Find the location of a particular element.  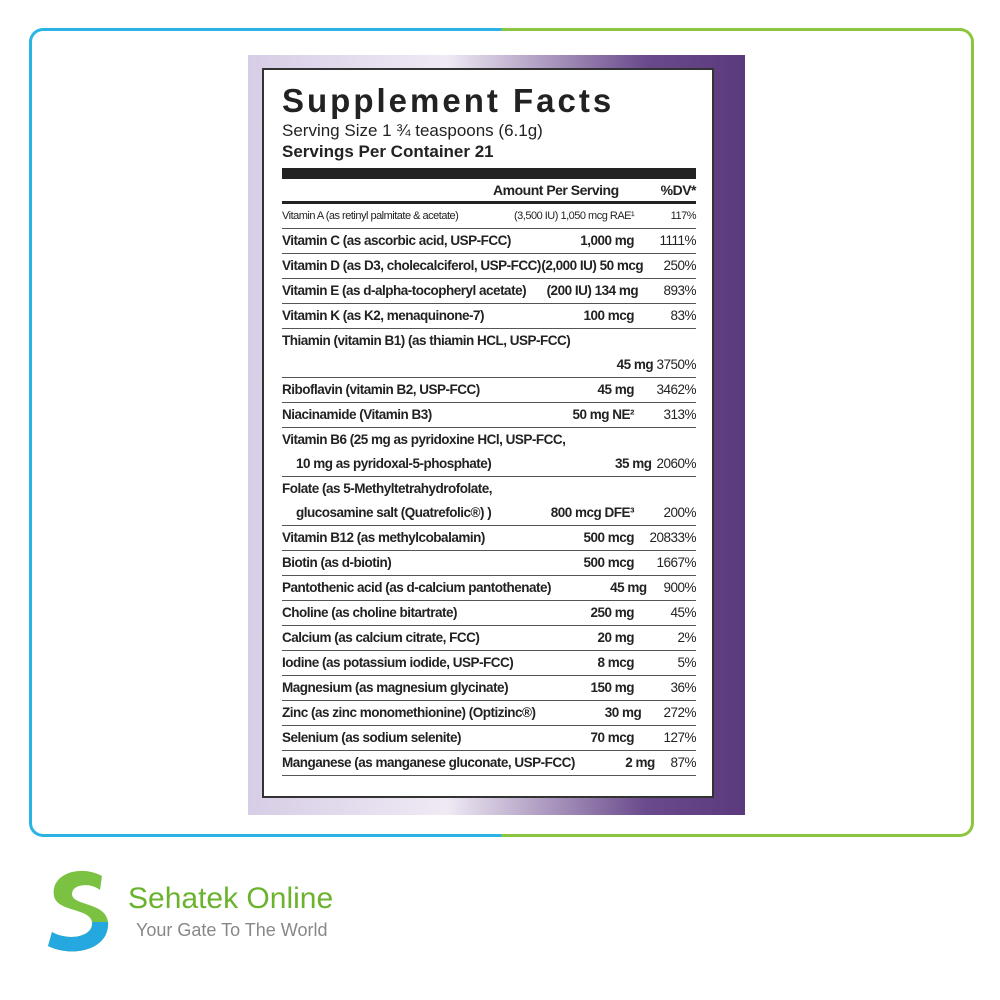

nutrient-row: Selenium (as sodium selenite) 70 mcg 127% is located at coordinates (489, 738).